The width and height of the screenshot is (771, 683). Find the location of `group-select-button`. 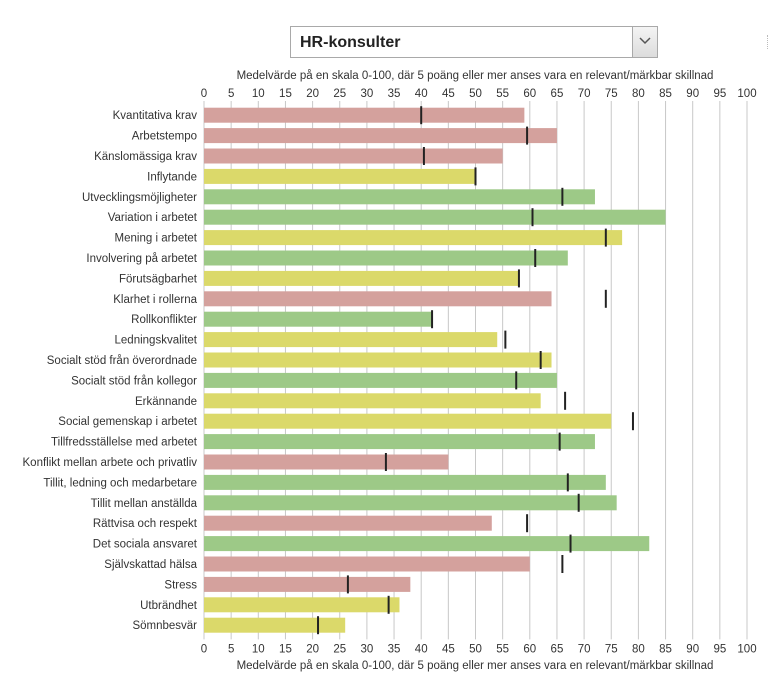

group-select-button is located at coordinates (644, 42).